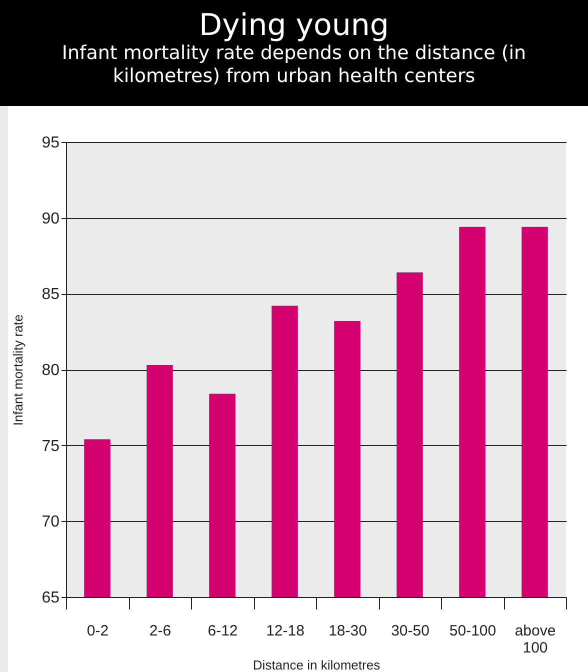  Describe the element at coordinates (160, 631) in the screenshot. I see `x-tick-label: 2-6` at that location.